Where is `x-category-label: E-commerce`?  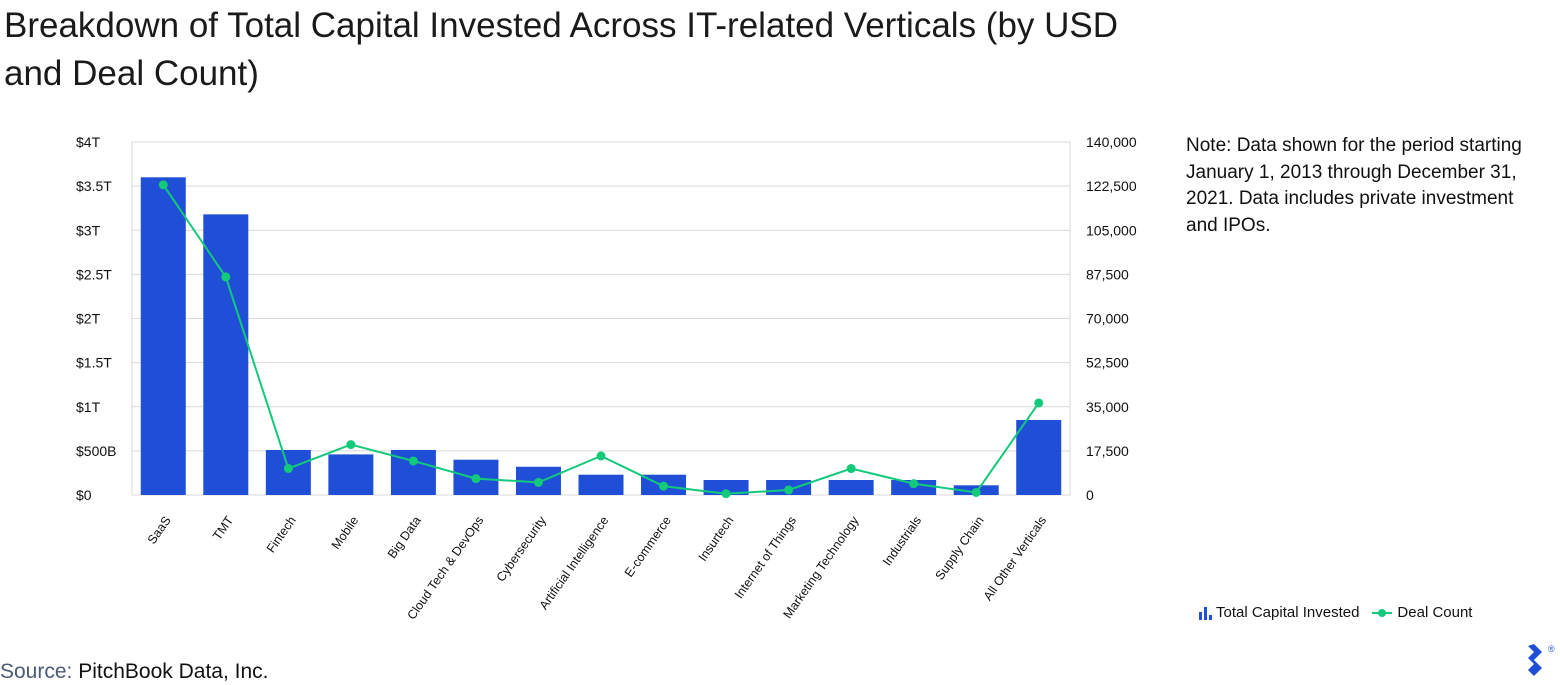 x-category-label: E-commerce is located at coordinates (648, 547).